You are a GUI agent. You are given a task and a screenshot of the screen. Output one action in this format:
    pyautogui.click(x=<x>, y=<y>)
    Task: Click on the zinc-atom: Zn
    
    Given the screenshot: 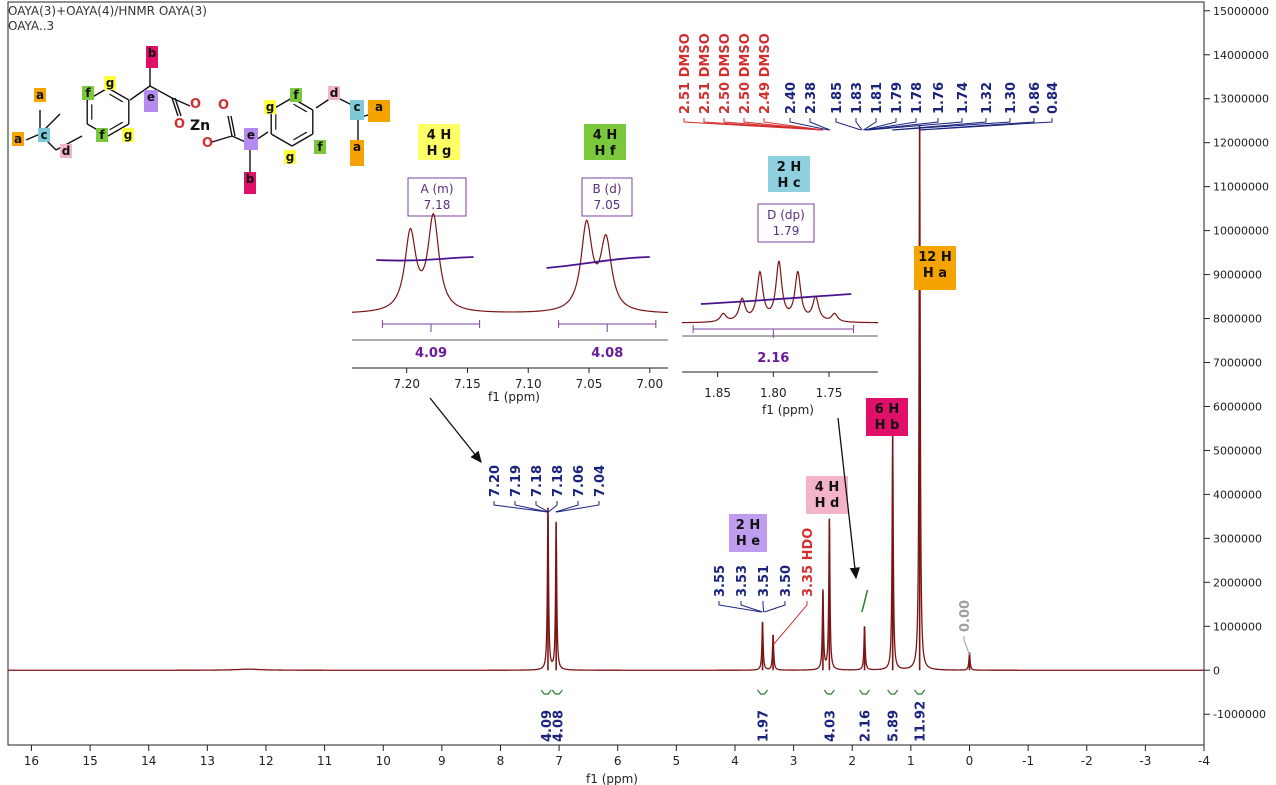 What is the action you would take?
    pyautogui.click(x=200, y=126)
    